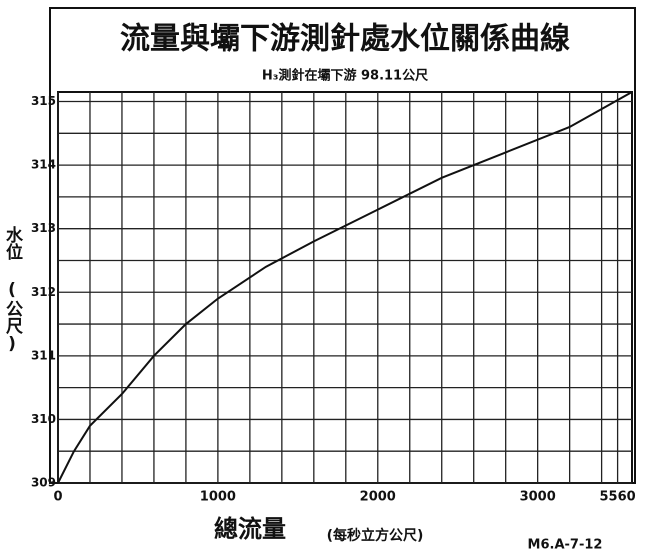 The width and height of the screenshot is (645, 557). What do you see at coordinates (43, 483) in the screenshot?
I see `y-tick-label: 309` at bounding box center [43, 483].